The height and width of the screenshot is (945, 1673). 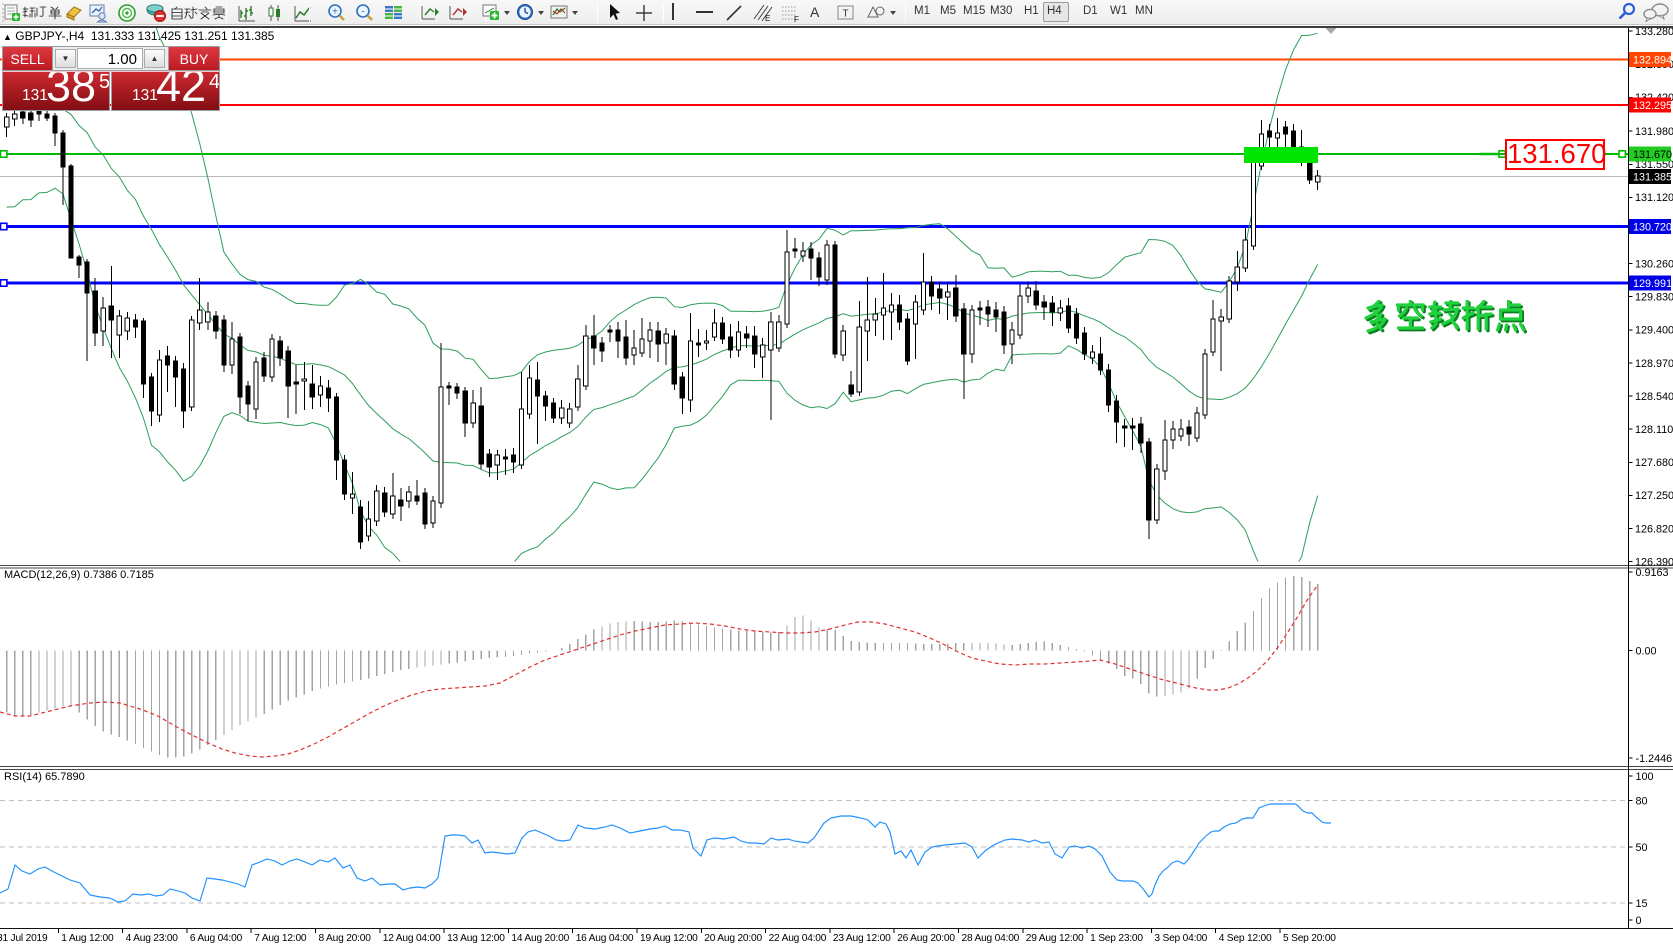 I want to click on svg-text: 1 Sep 23:00, so click(x=1116, y=938).